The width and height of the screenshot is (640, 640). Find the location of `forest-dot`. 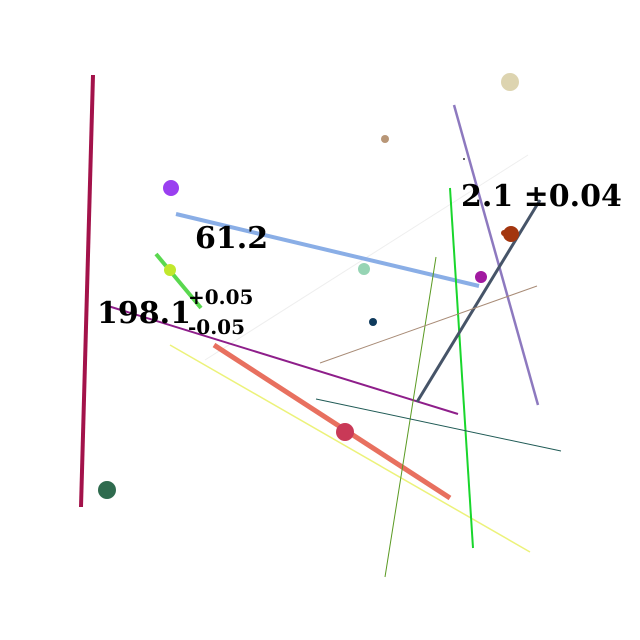

forest-dot is located at coordinates (107, 490).